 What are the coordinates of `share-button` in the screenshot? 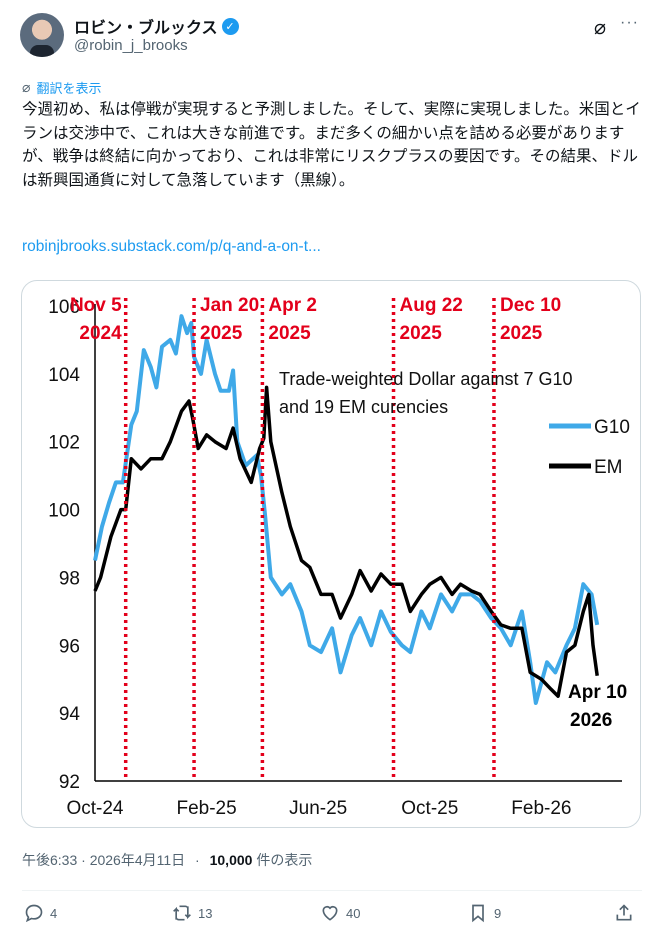 It's located at (624, 913).